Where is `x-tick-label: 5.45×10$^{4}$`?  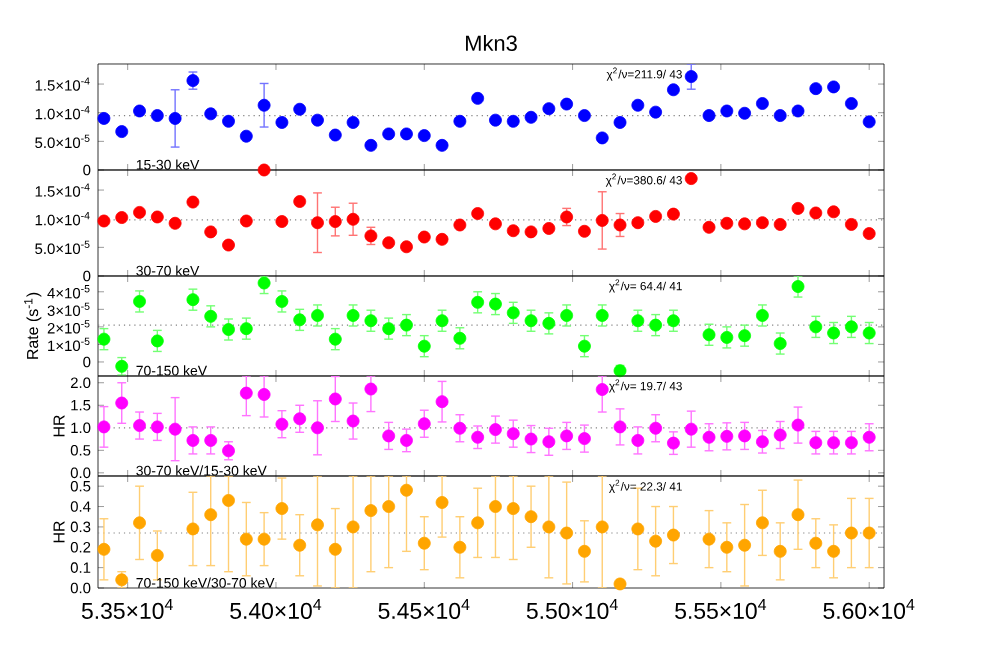 x-tick-label: 5.45×10$^{4}$ is located at coordinates (424, 609).